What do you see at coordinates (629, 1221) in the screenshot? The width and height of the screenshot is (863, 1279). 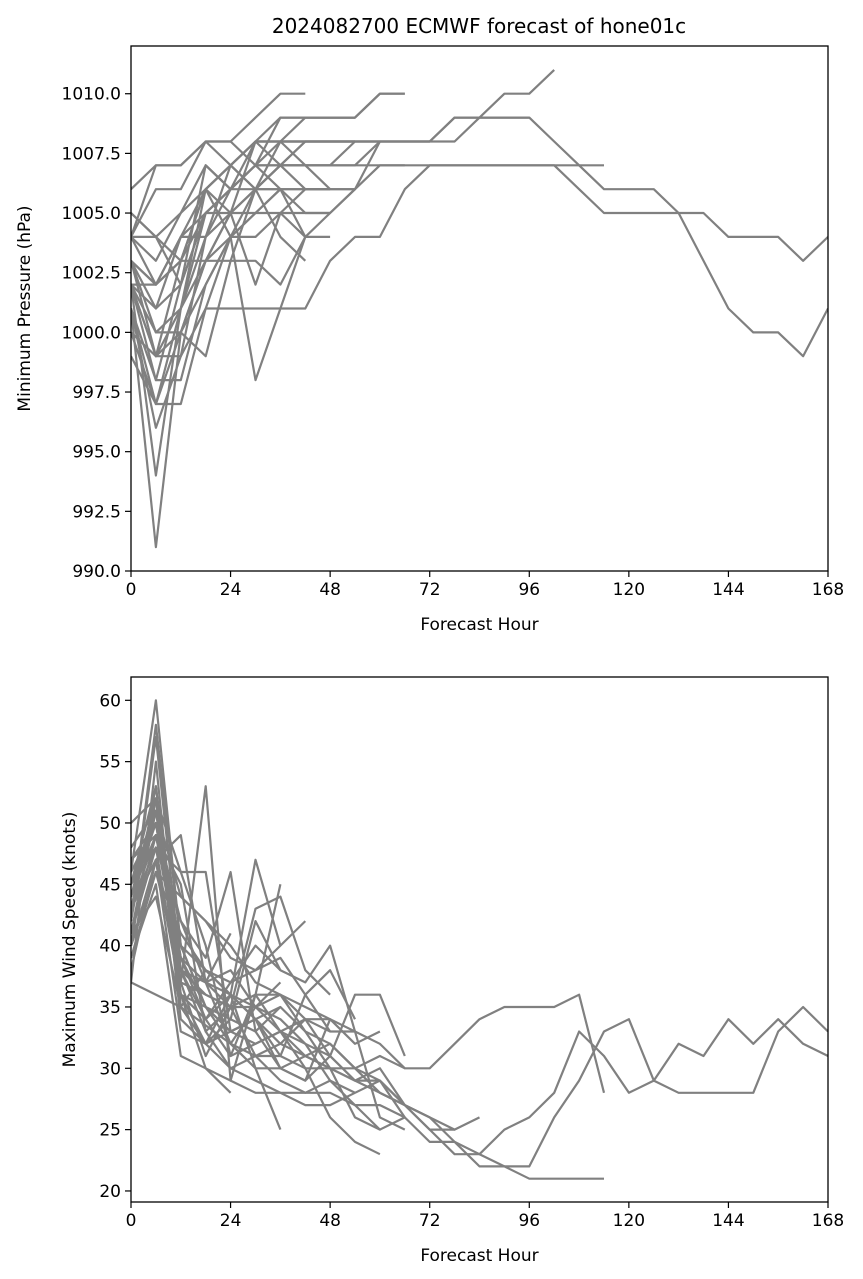 I see `wind-x-tick-label: 120` at bounding box center [629, 1221].